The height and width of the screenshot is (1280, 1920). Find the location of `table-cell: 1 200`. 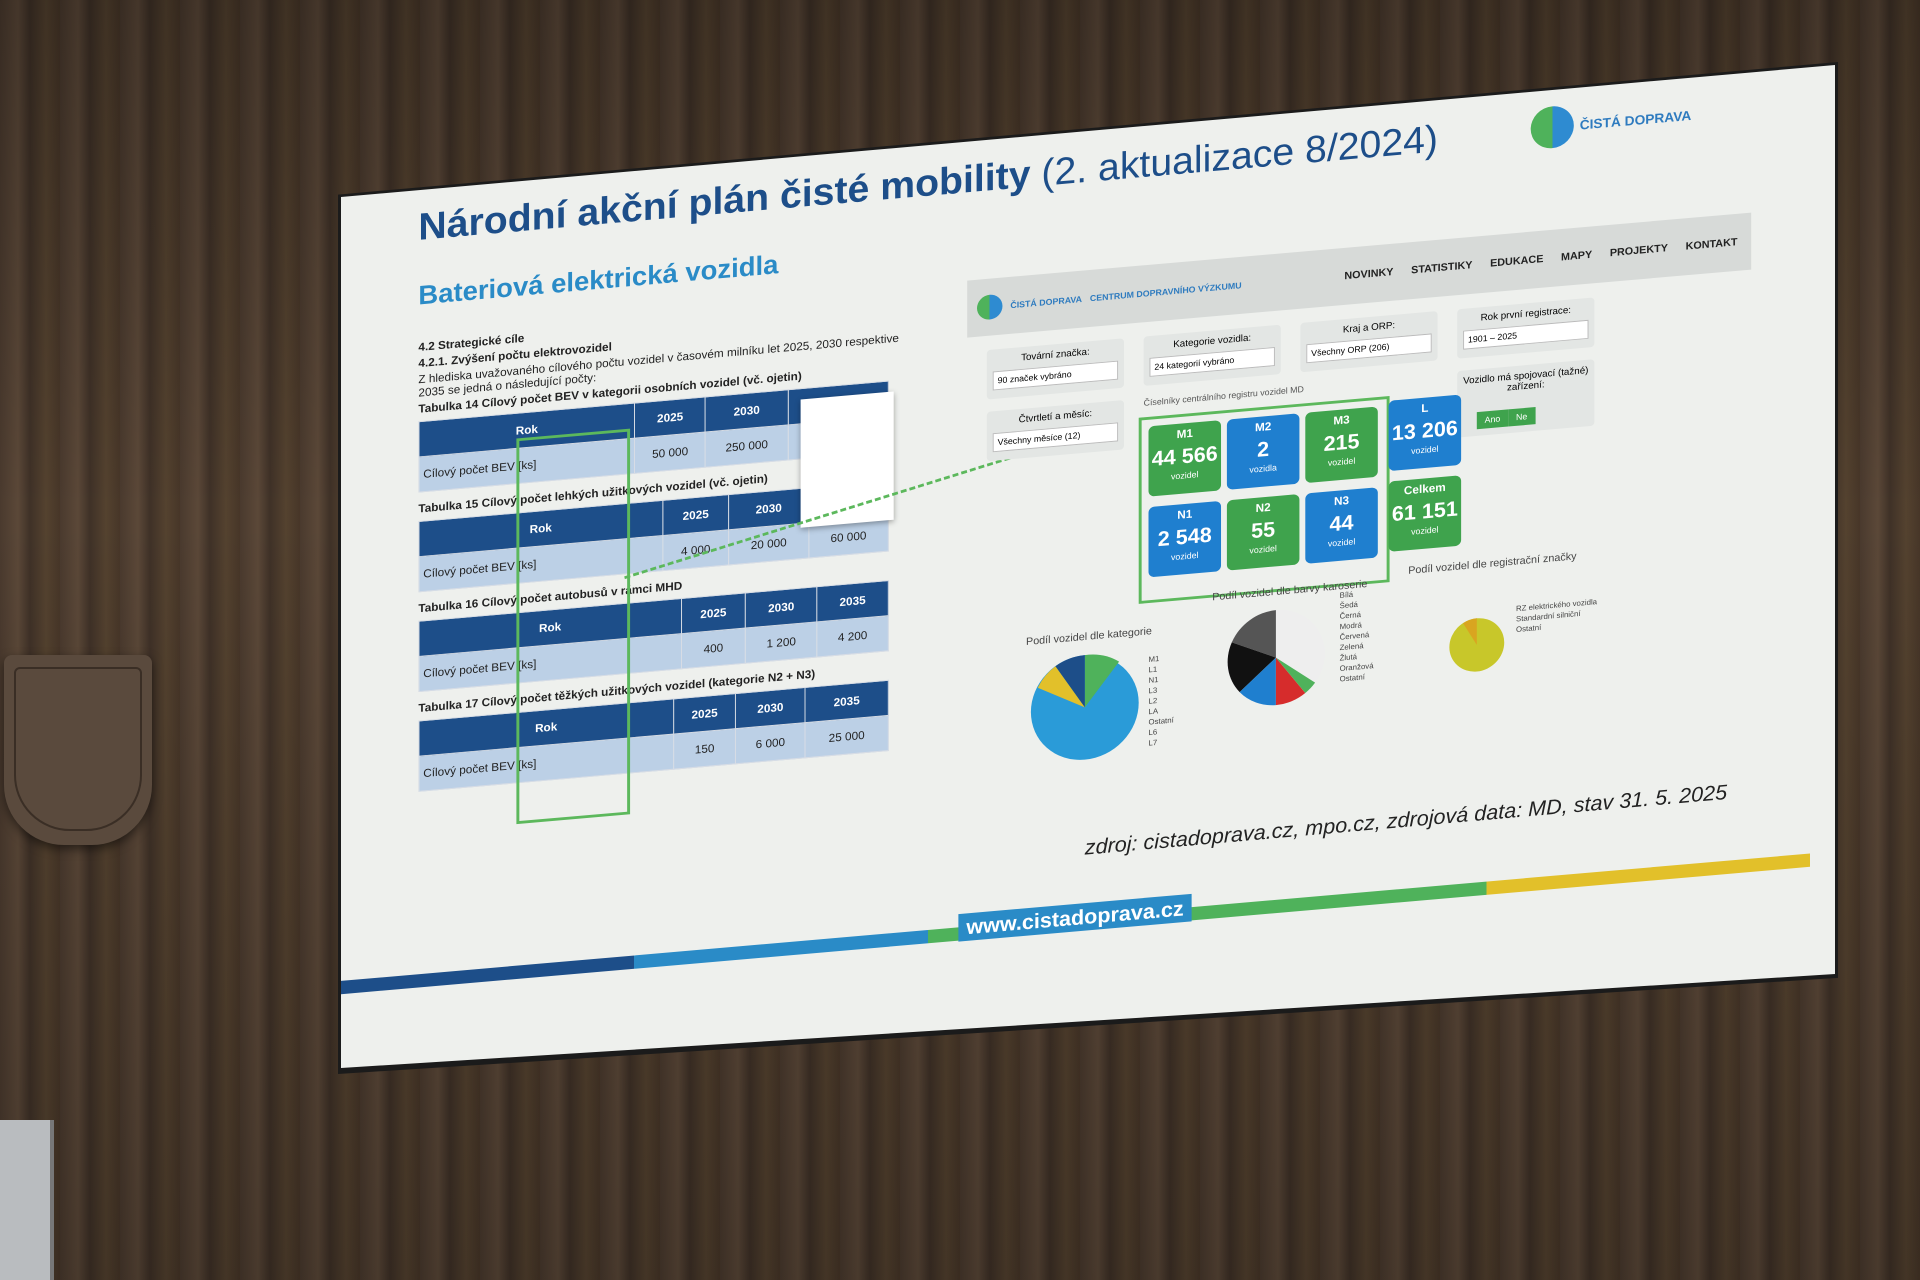

table-cell: 1 200 is located at coordinates (781, 642).